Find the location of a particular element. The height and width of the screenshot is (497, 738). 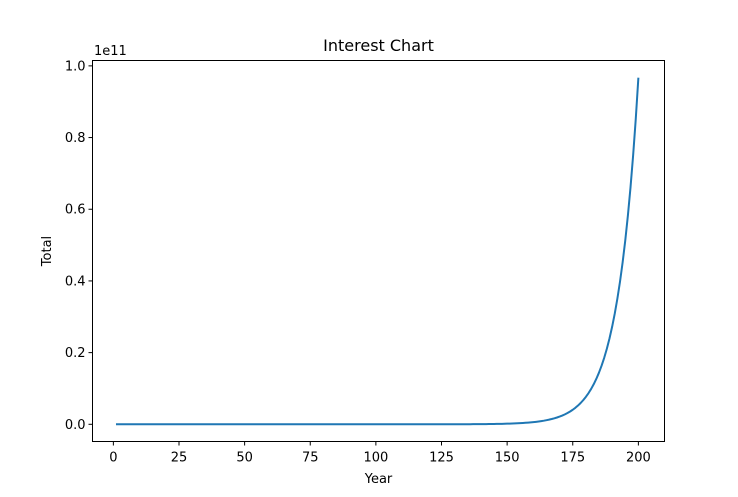

x-axis-ticks: 0 25 50 75 100 125 150 175 200 is located at coordinates (380, 453).